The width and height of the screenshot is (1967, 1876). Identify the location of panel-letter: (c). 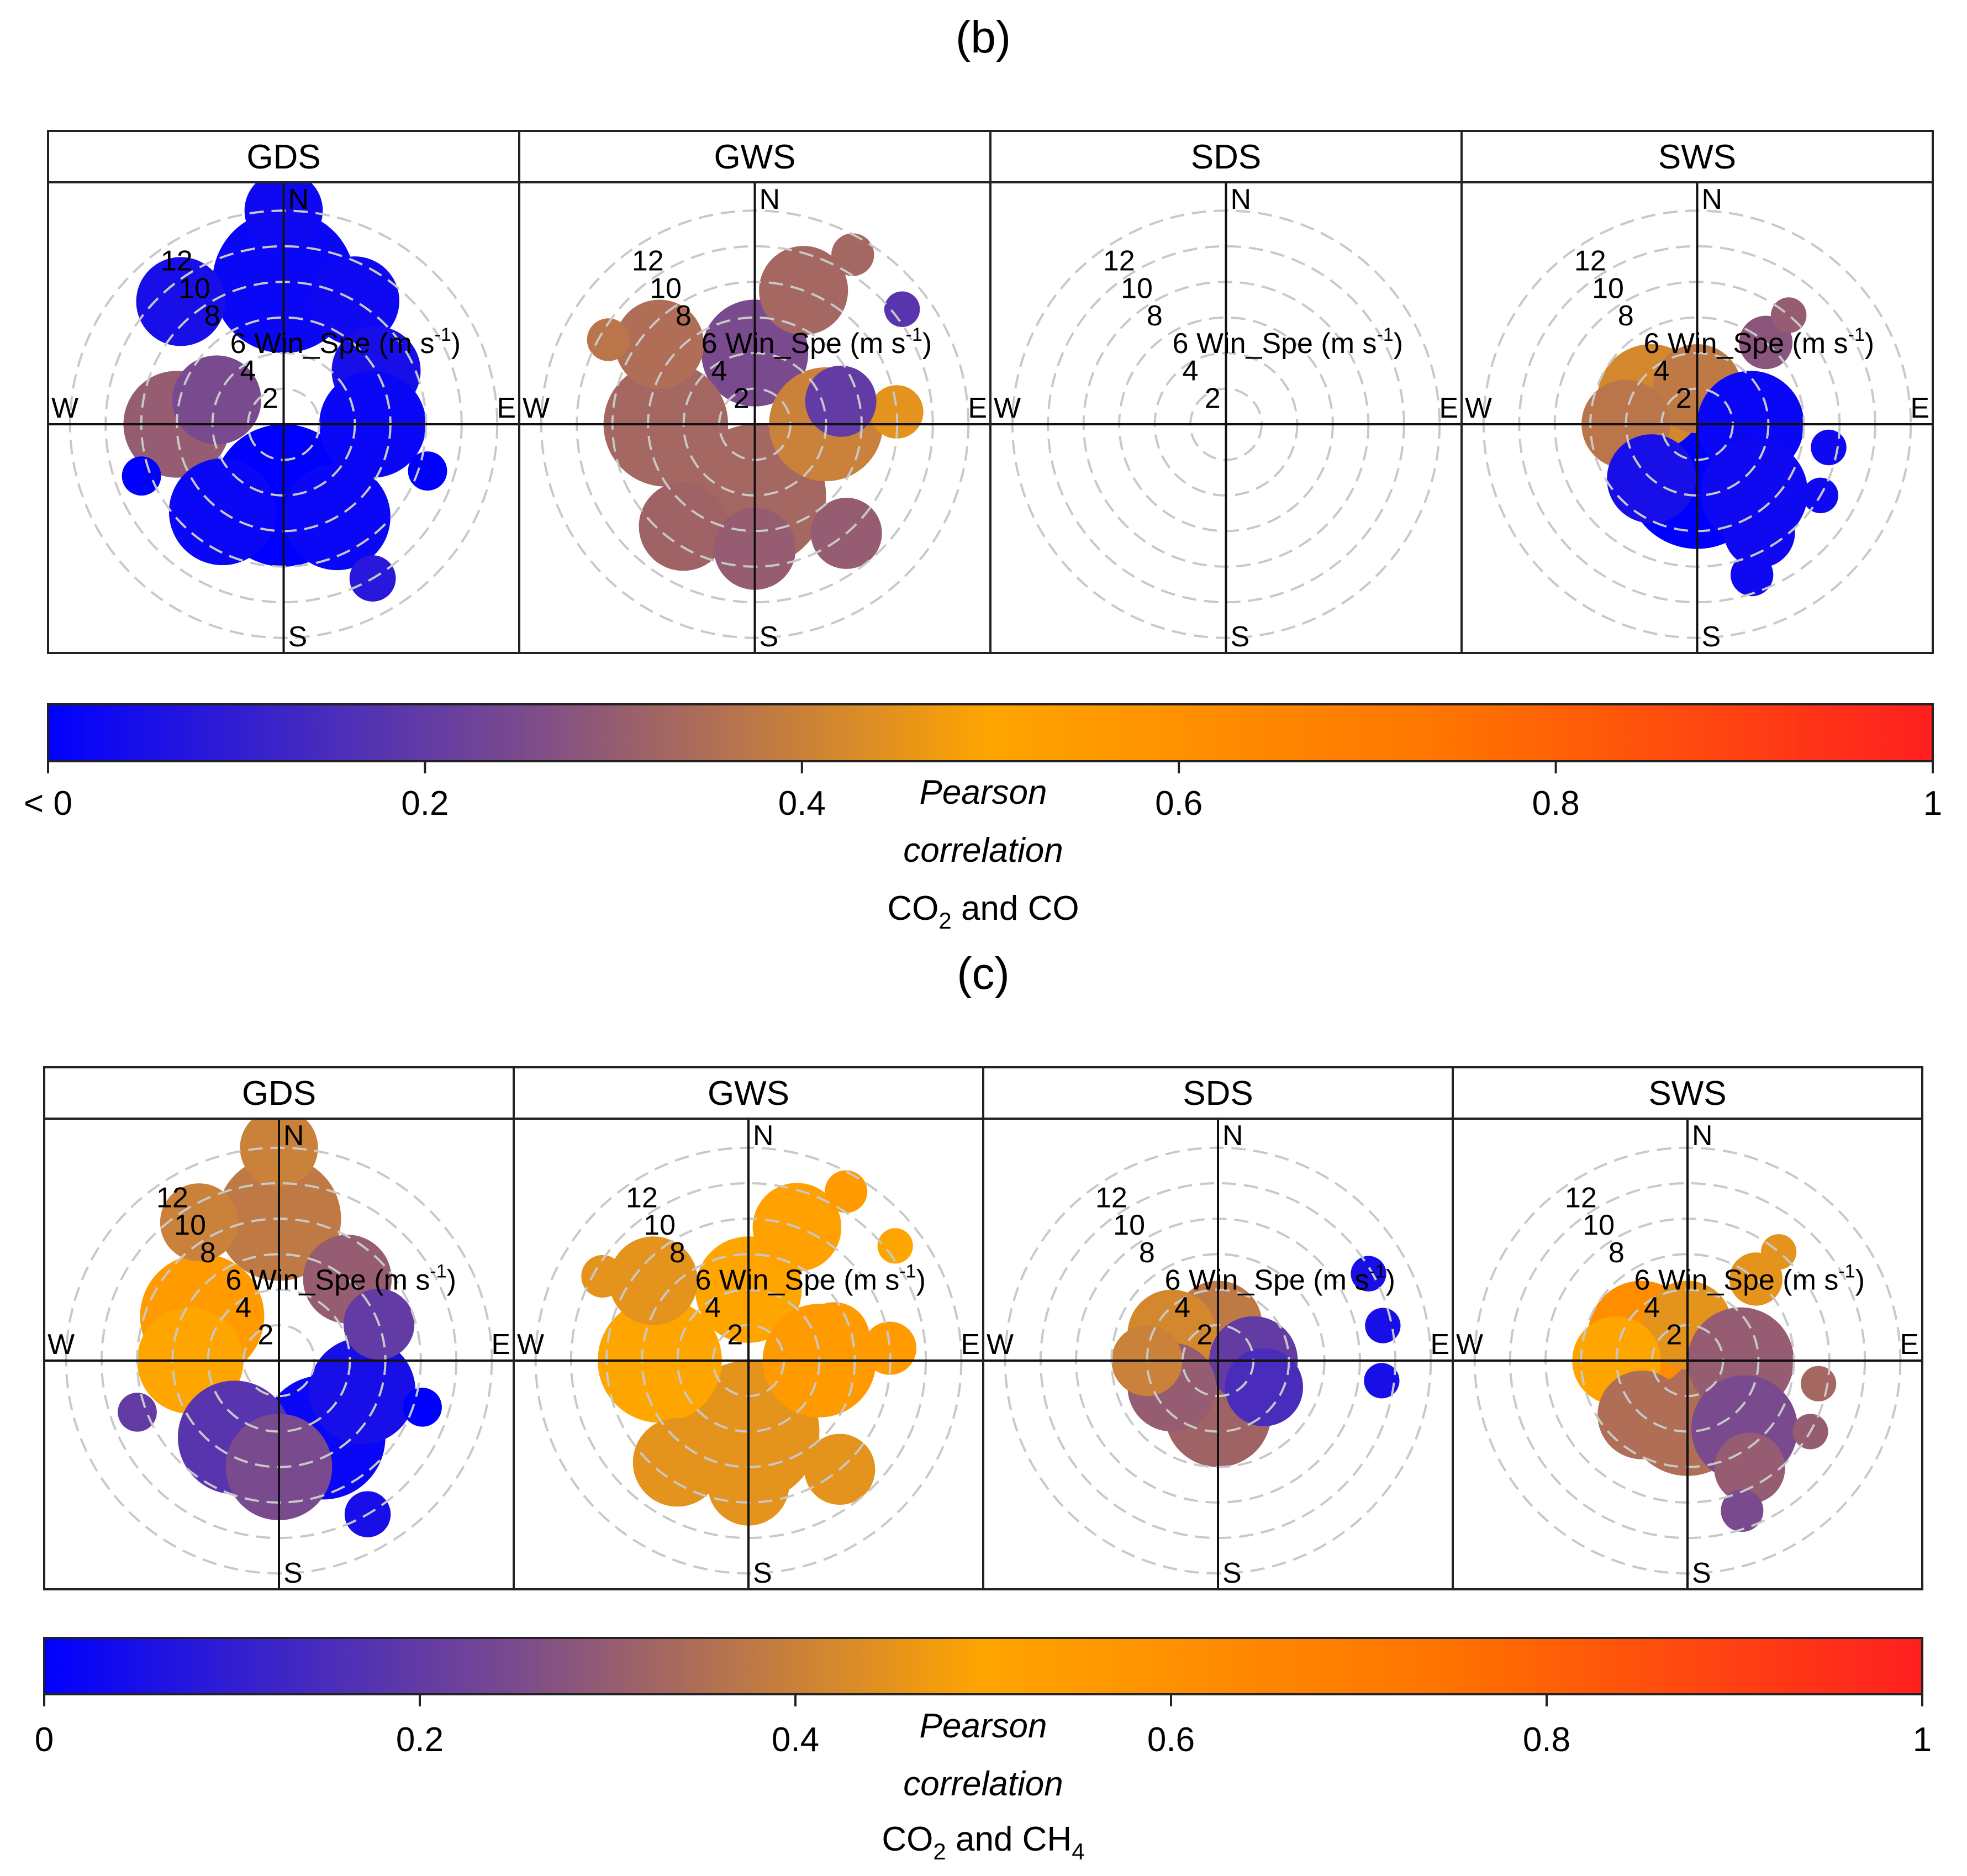
(983, 974).